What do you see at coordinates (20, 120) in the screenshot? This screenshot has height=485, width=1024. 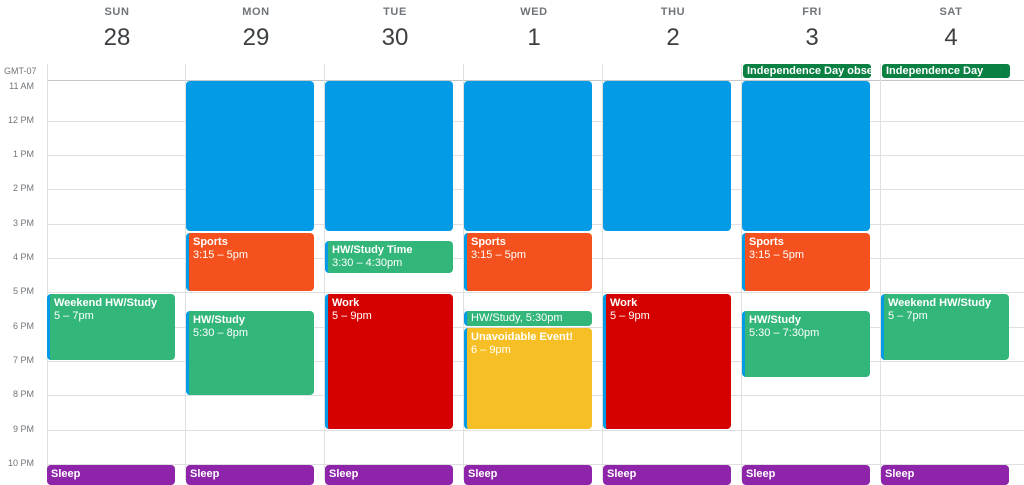 I see `hour-label: 12 PM` at bounding box center [20, 120].